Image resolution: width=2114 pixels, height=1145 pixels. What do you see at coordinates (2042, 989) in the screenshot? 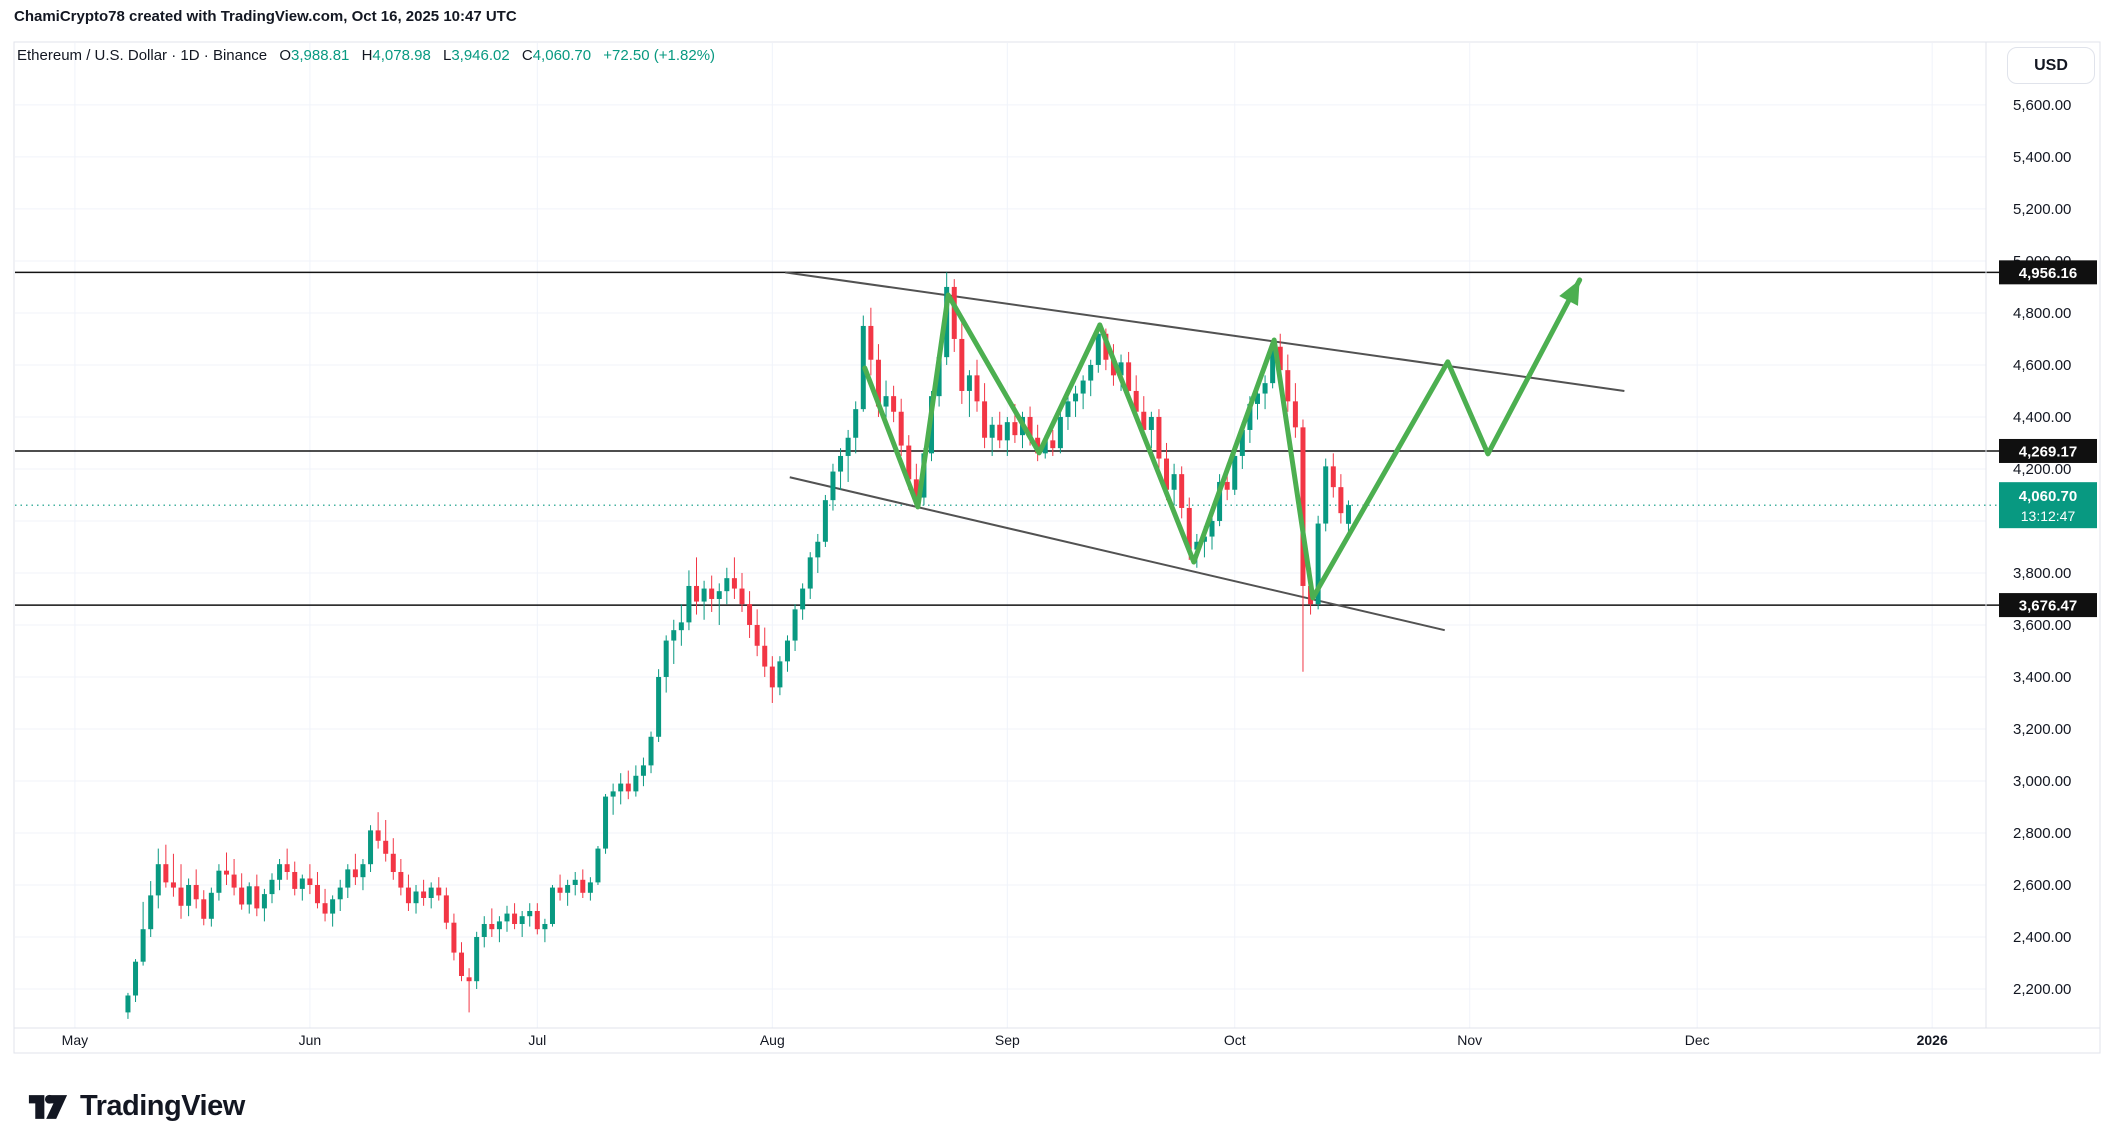
I see `price-tick-label: 2,200.00` at bounding box center [2042, 989].